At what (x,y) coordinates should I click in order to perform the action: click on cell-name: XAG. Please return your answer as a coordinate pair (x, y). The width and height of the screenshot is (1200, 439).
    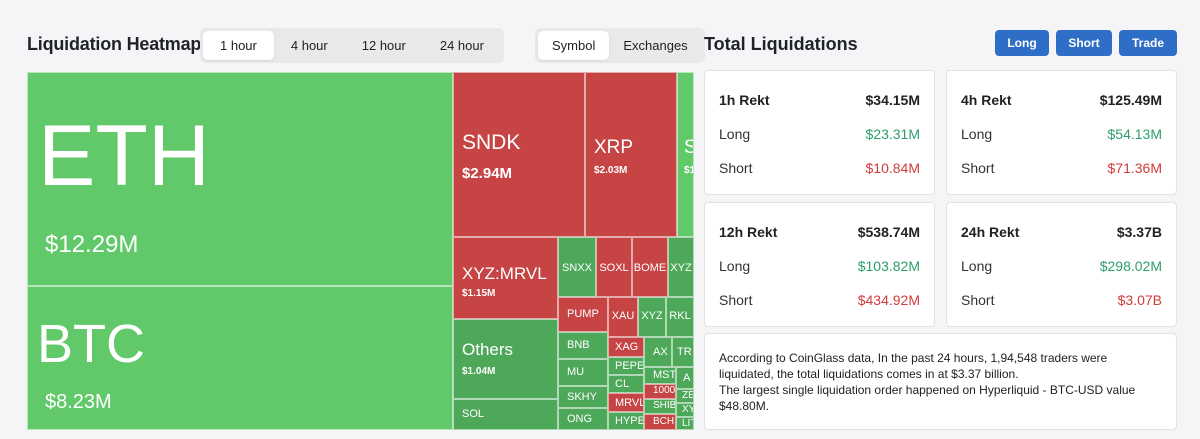
    Looking at the image, I should click on (627, 347).